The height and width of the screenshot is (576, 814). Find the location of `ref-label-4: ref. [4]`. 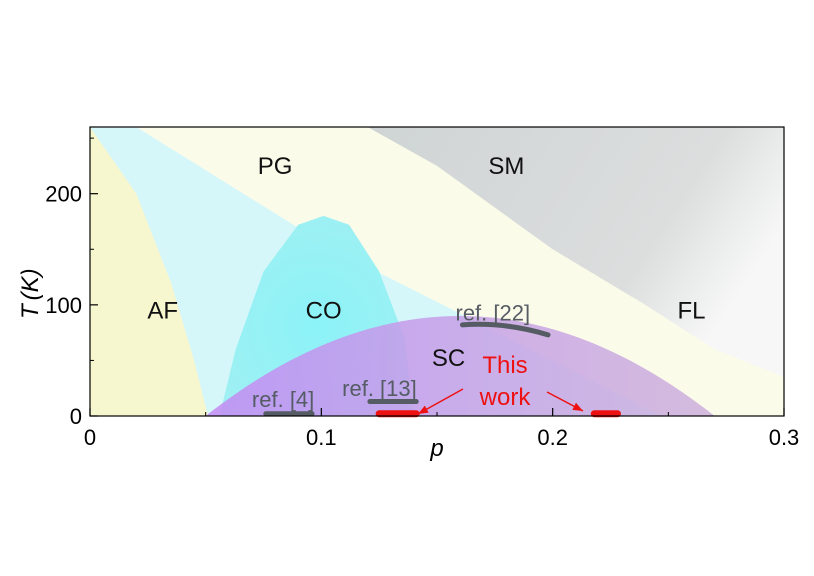

ref-label-4: ref. [4] is located at coordinates (283, 399).